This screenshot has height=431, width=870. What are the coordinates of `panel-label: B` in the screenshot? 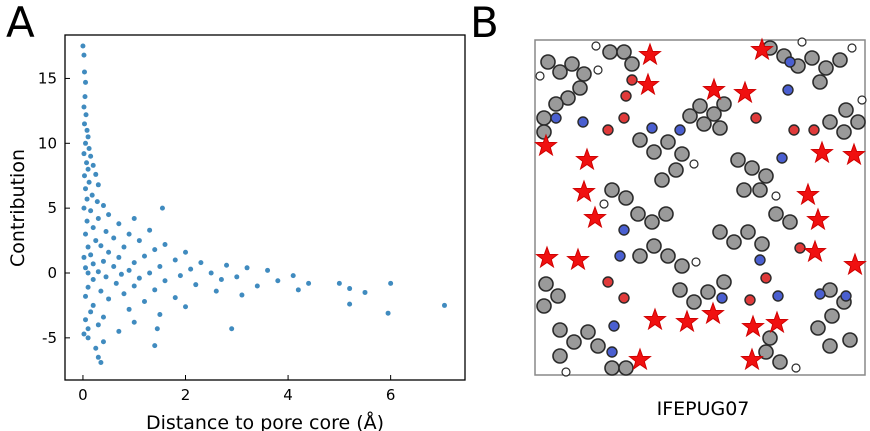 It's located at (484, 23).